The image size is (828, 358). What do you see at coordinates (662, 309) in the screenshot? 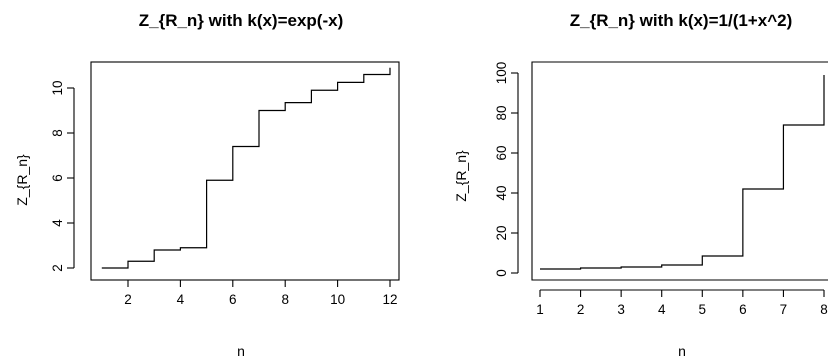
I see `panel-2-x-tick-label: 4` at bounding box center [662, 309].